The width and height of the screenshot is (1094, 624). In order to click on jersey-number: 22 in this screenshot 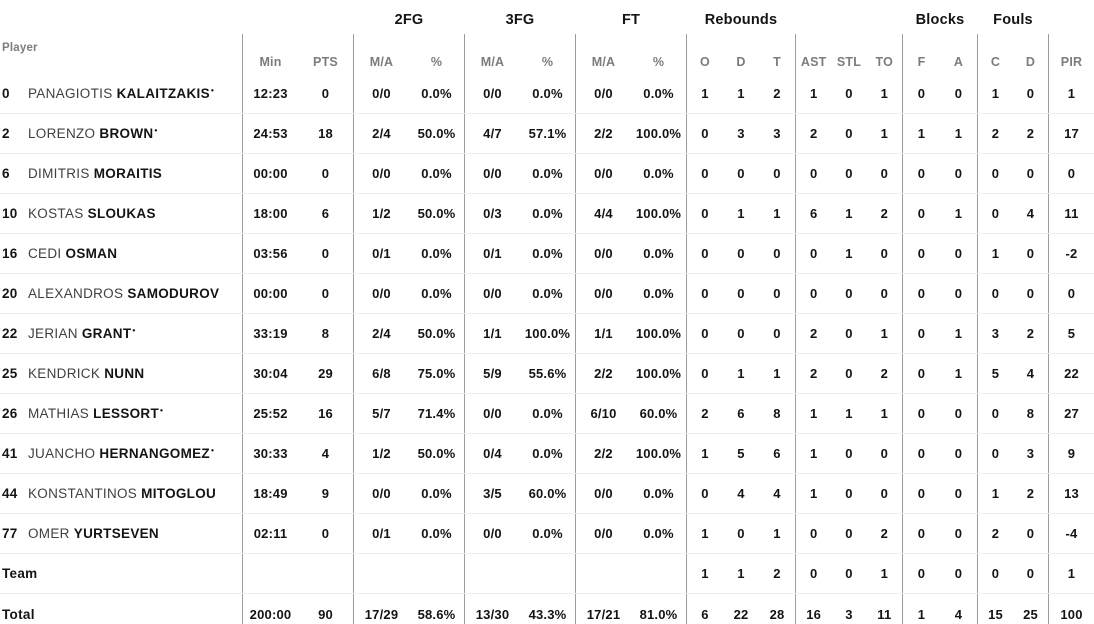, I will do `click(10, 333)`.